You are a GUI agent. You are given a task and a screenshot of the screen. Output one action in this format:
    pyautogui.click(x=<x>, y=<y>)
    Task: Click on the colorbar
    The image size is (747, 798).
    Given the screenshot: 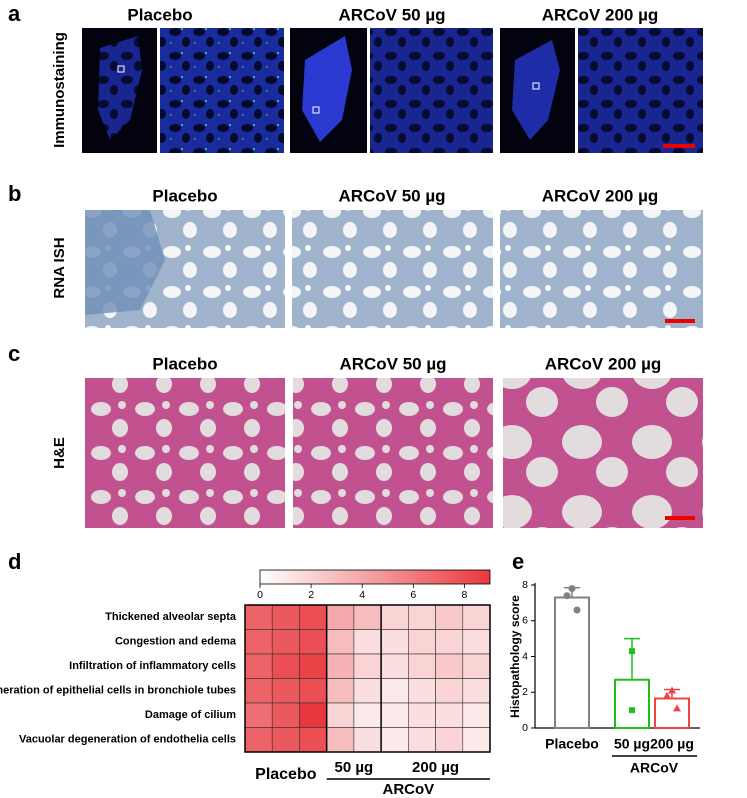 What is the action you would take?
    pyautogui.click(x=375, y=577)
    